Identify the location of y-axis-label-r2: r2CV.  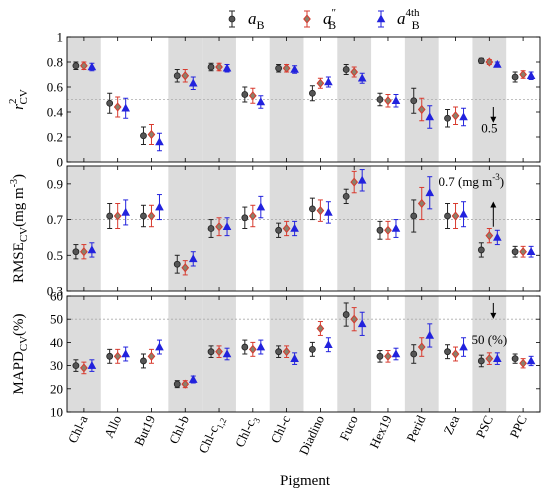
(18, 99).